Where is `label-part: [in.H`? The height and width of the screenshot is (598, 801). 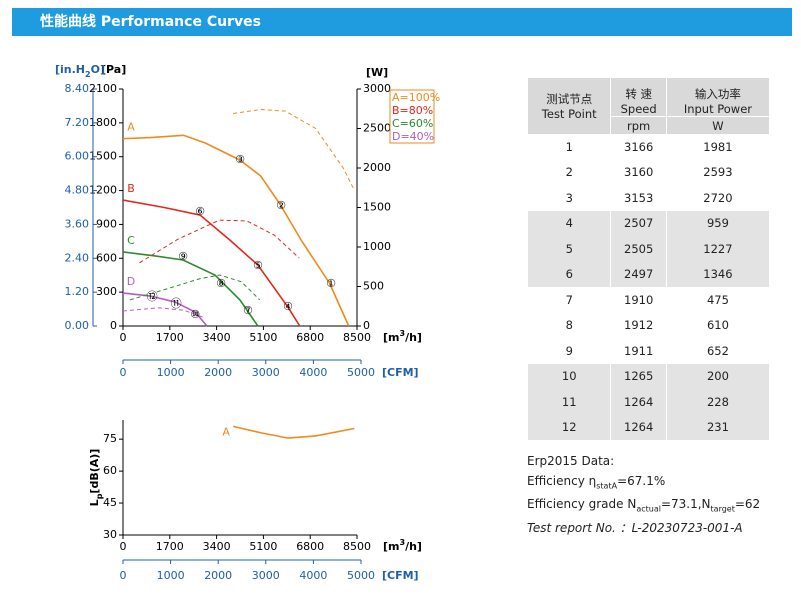 label-part: [in.H is located at coordinates (70, 69).